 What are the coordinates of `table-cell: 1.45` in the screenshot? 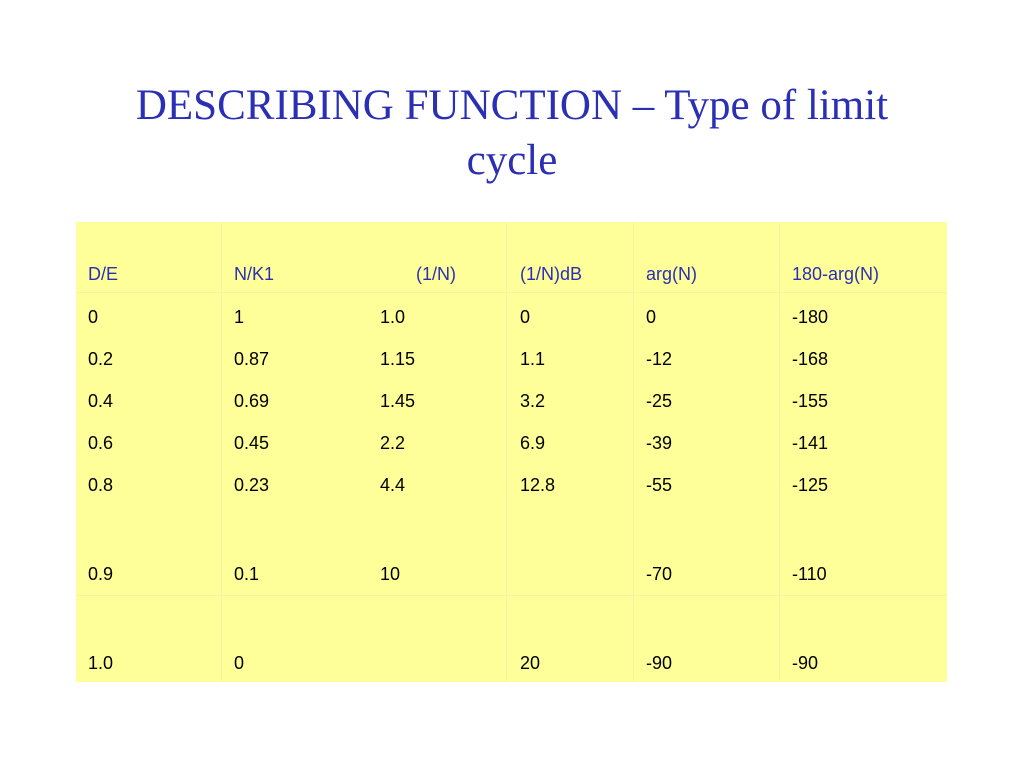 It's located at (398, 401).